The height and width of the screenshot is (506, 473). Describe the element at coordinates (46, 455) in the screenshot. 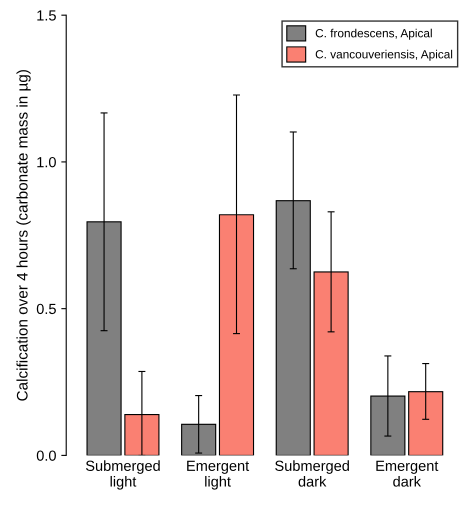

I see `y-tick-label: 0.0` at that location.